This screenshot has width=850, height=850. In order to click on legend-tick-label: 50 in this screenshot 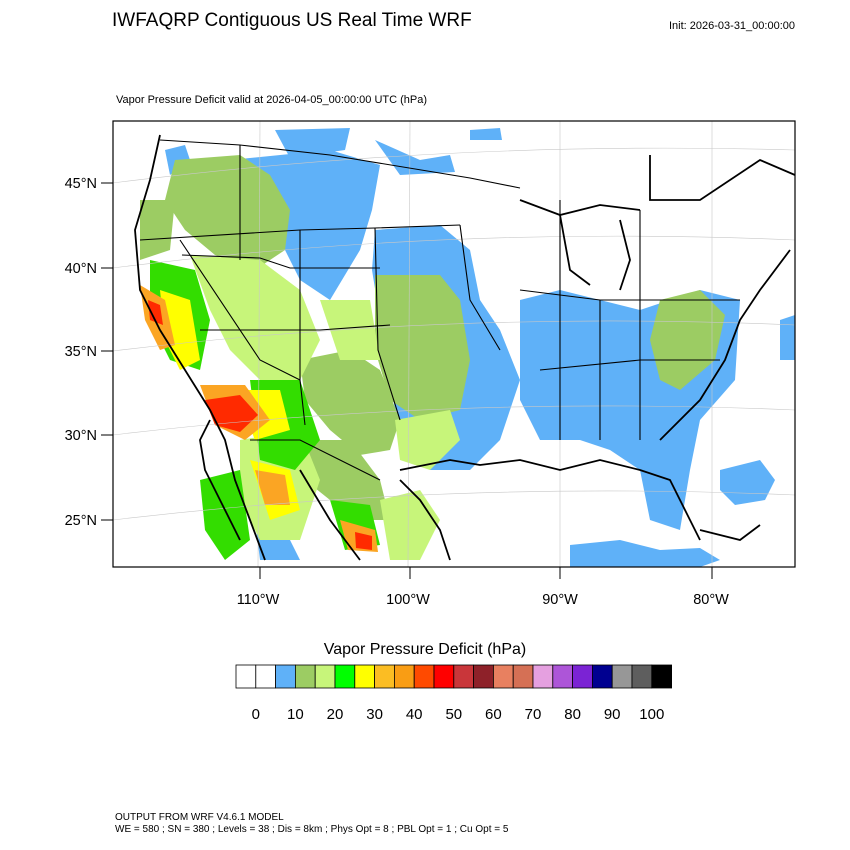, I will do `click(453, 714)`.